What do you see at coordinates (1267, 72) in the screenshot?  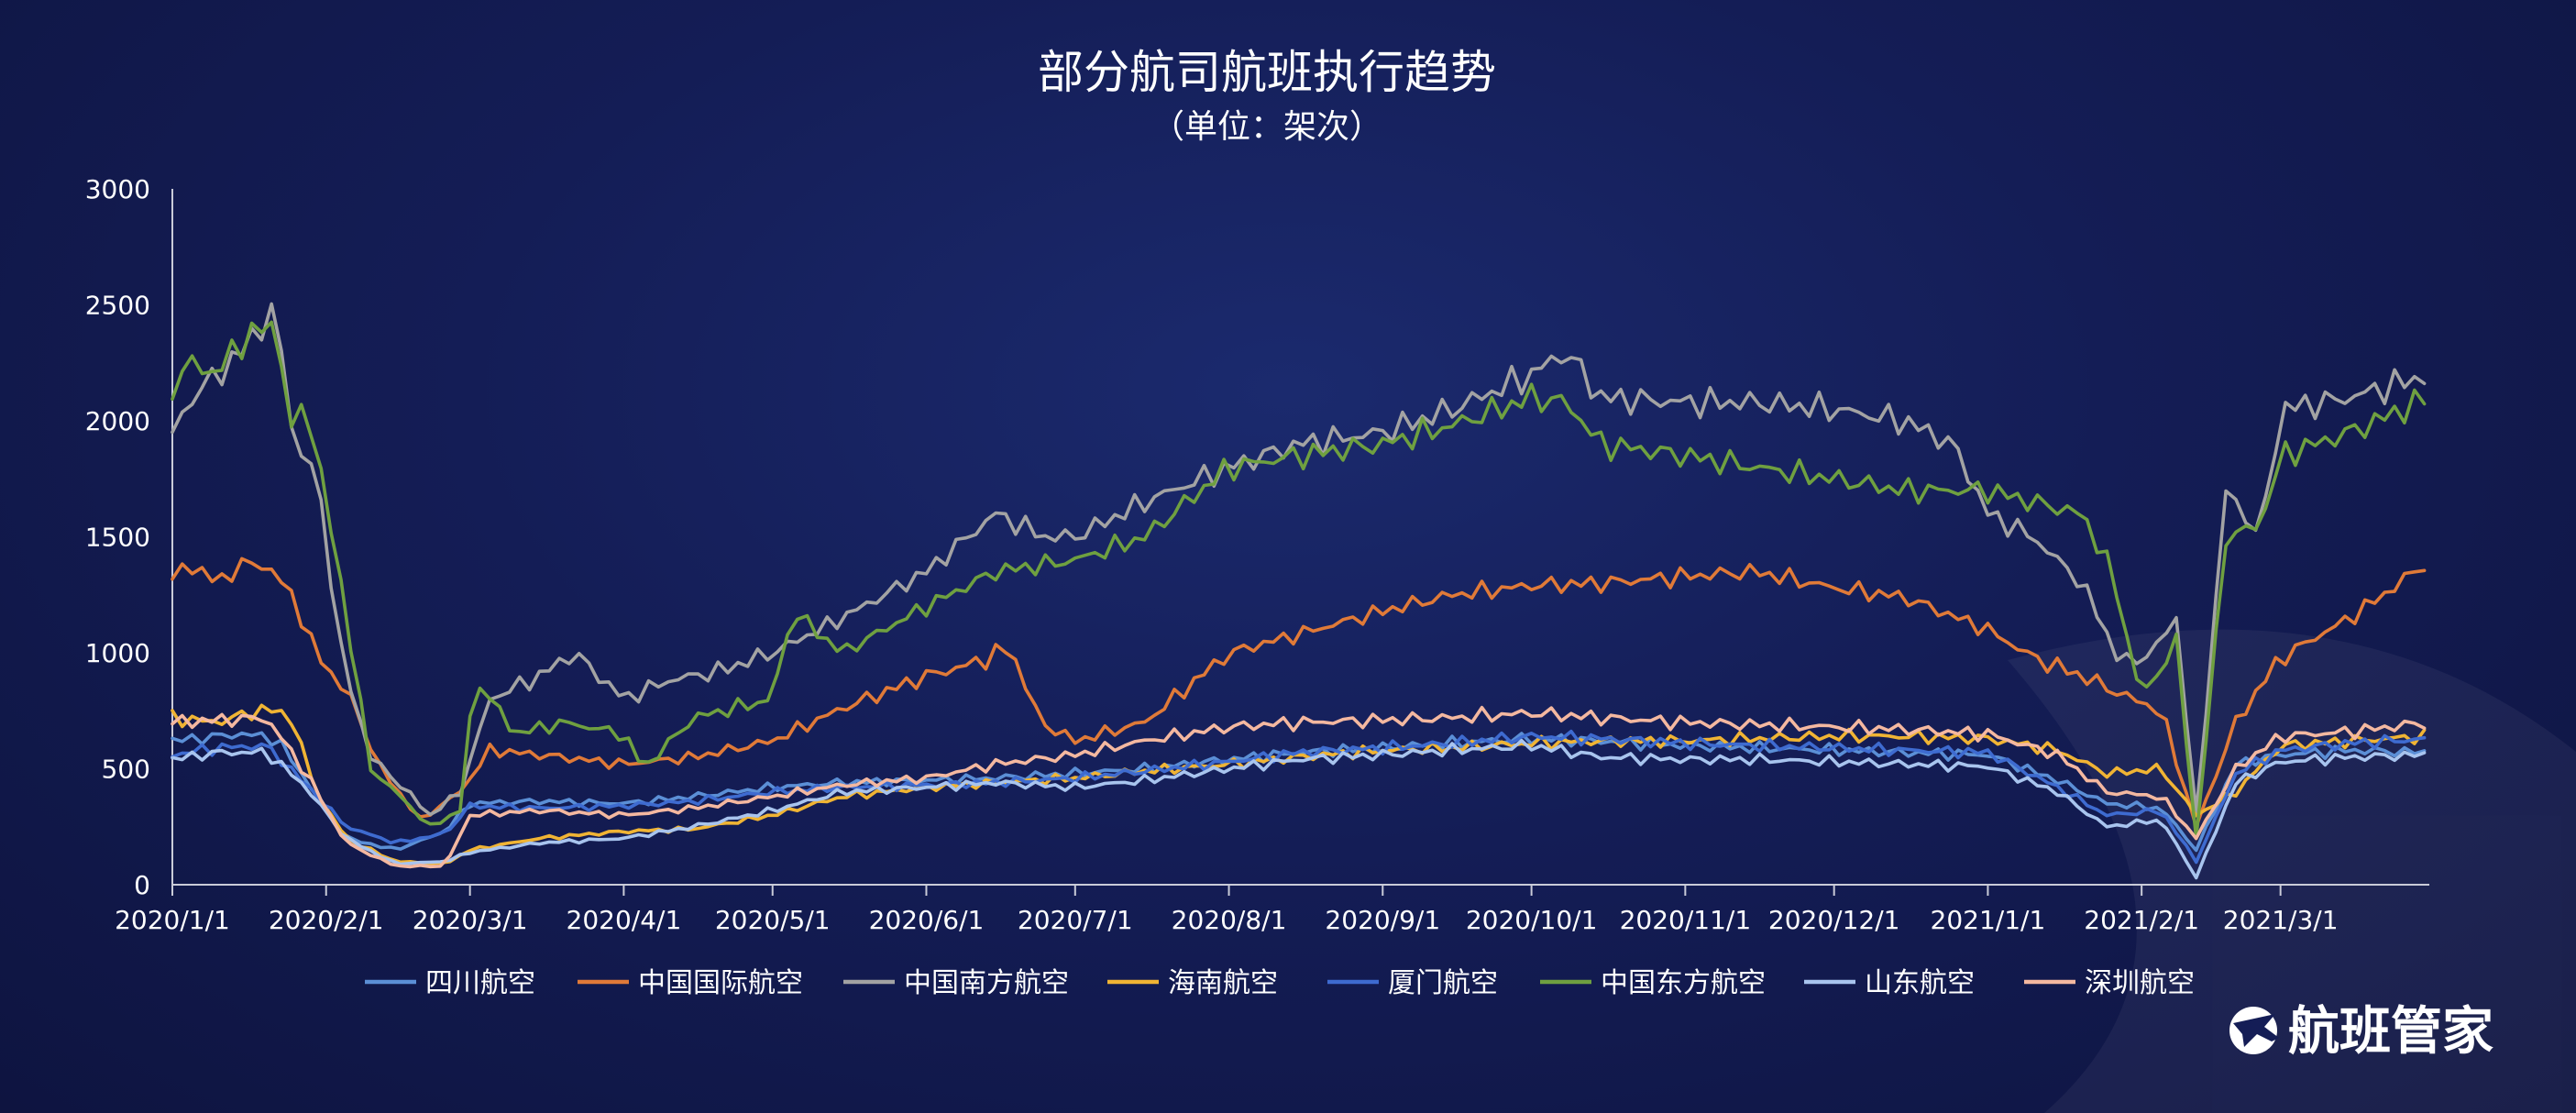 I see `chart-title: 部分航司航班执行趋势` at bounding box center [1267, 72].